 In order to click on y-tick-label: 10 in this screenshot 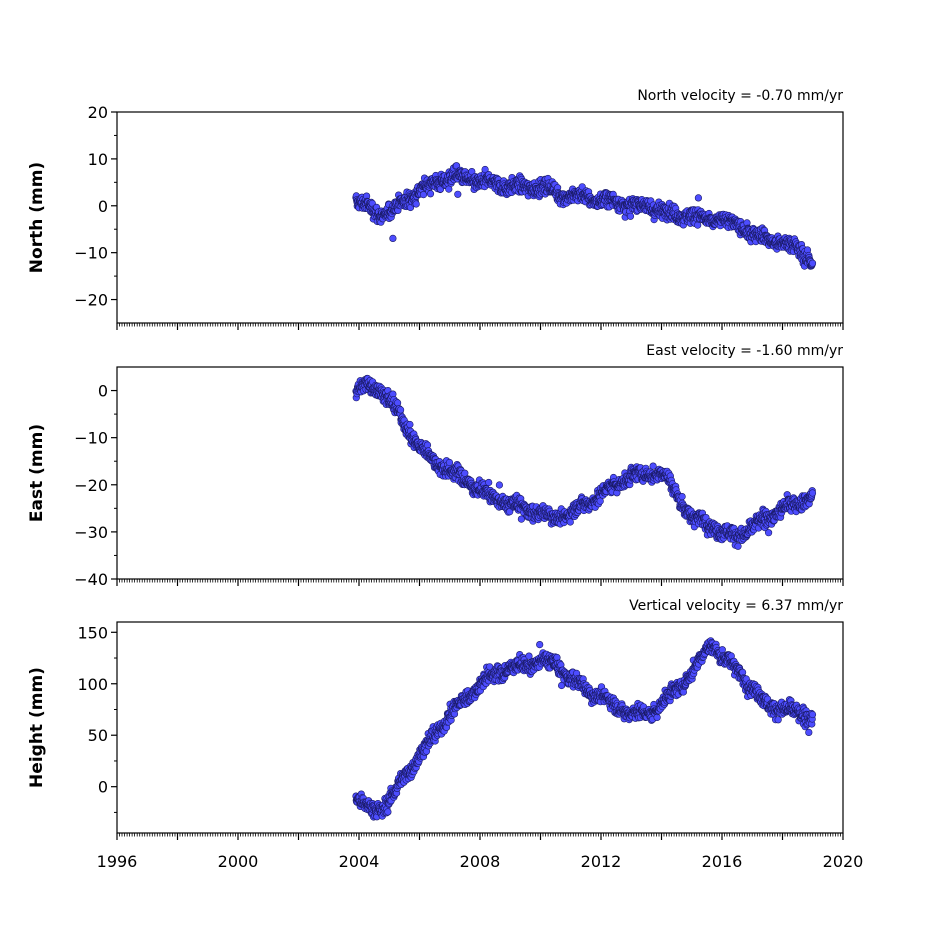, I will do `click(98, 159)`.